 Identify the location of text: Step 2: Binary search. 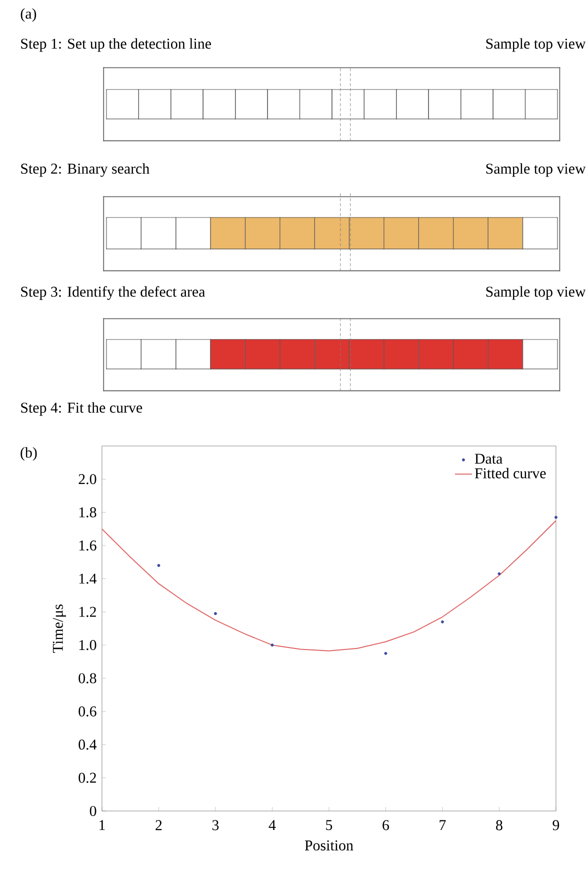
(85, 170).